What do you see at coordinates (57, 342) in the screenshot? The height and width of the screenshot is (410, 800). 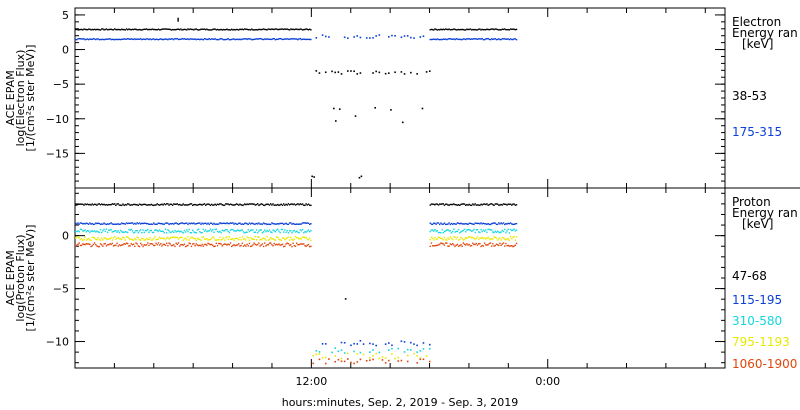 I see `y-tick-label: −10` at bounding box center [57, 342].